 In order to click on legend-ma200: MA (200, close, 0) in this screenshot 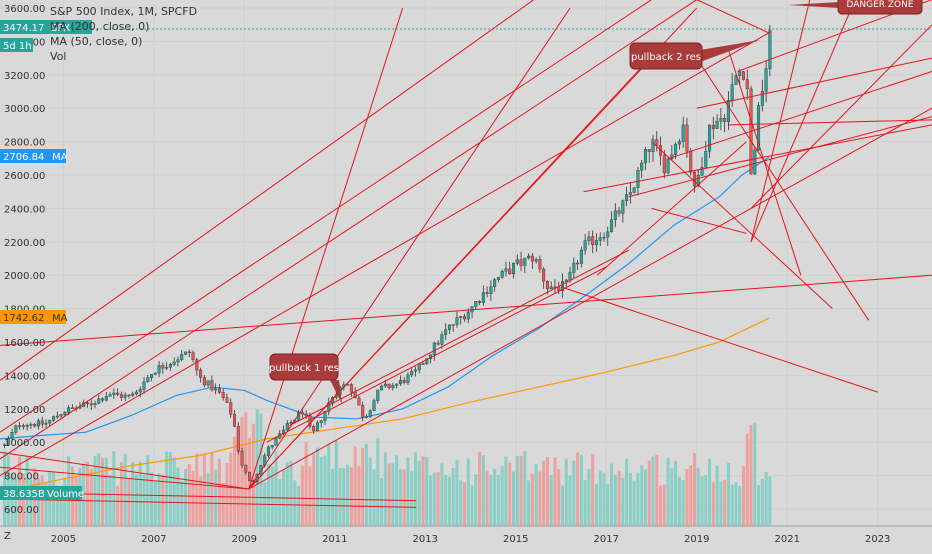, I will do `click(100, 26)`.